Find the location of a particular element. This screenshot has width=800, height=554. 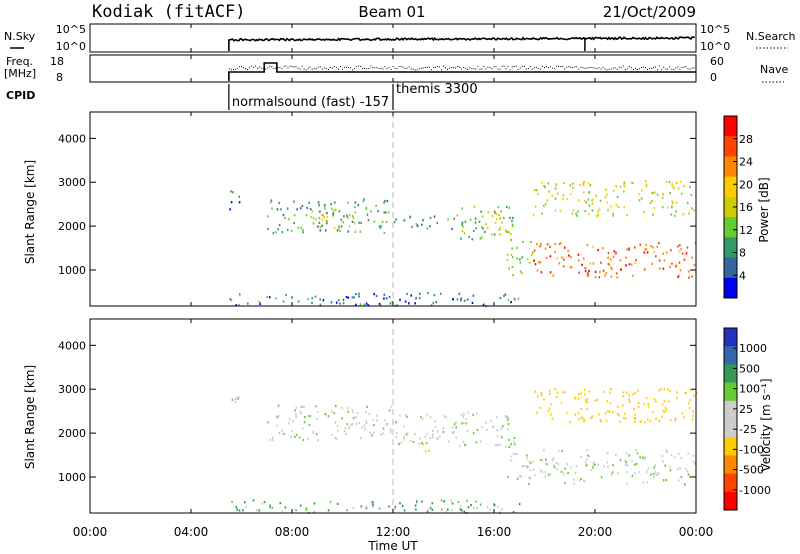

cpid-marks is located at coordinates (311, 97).